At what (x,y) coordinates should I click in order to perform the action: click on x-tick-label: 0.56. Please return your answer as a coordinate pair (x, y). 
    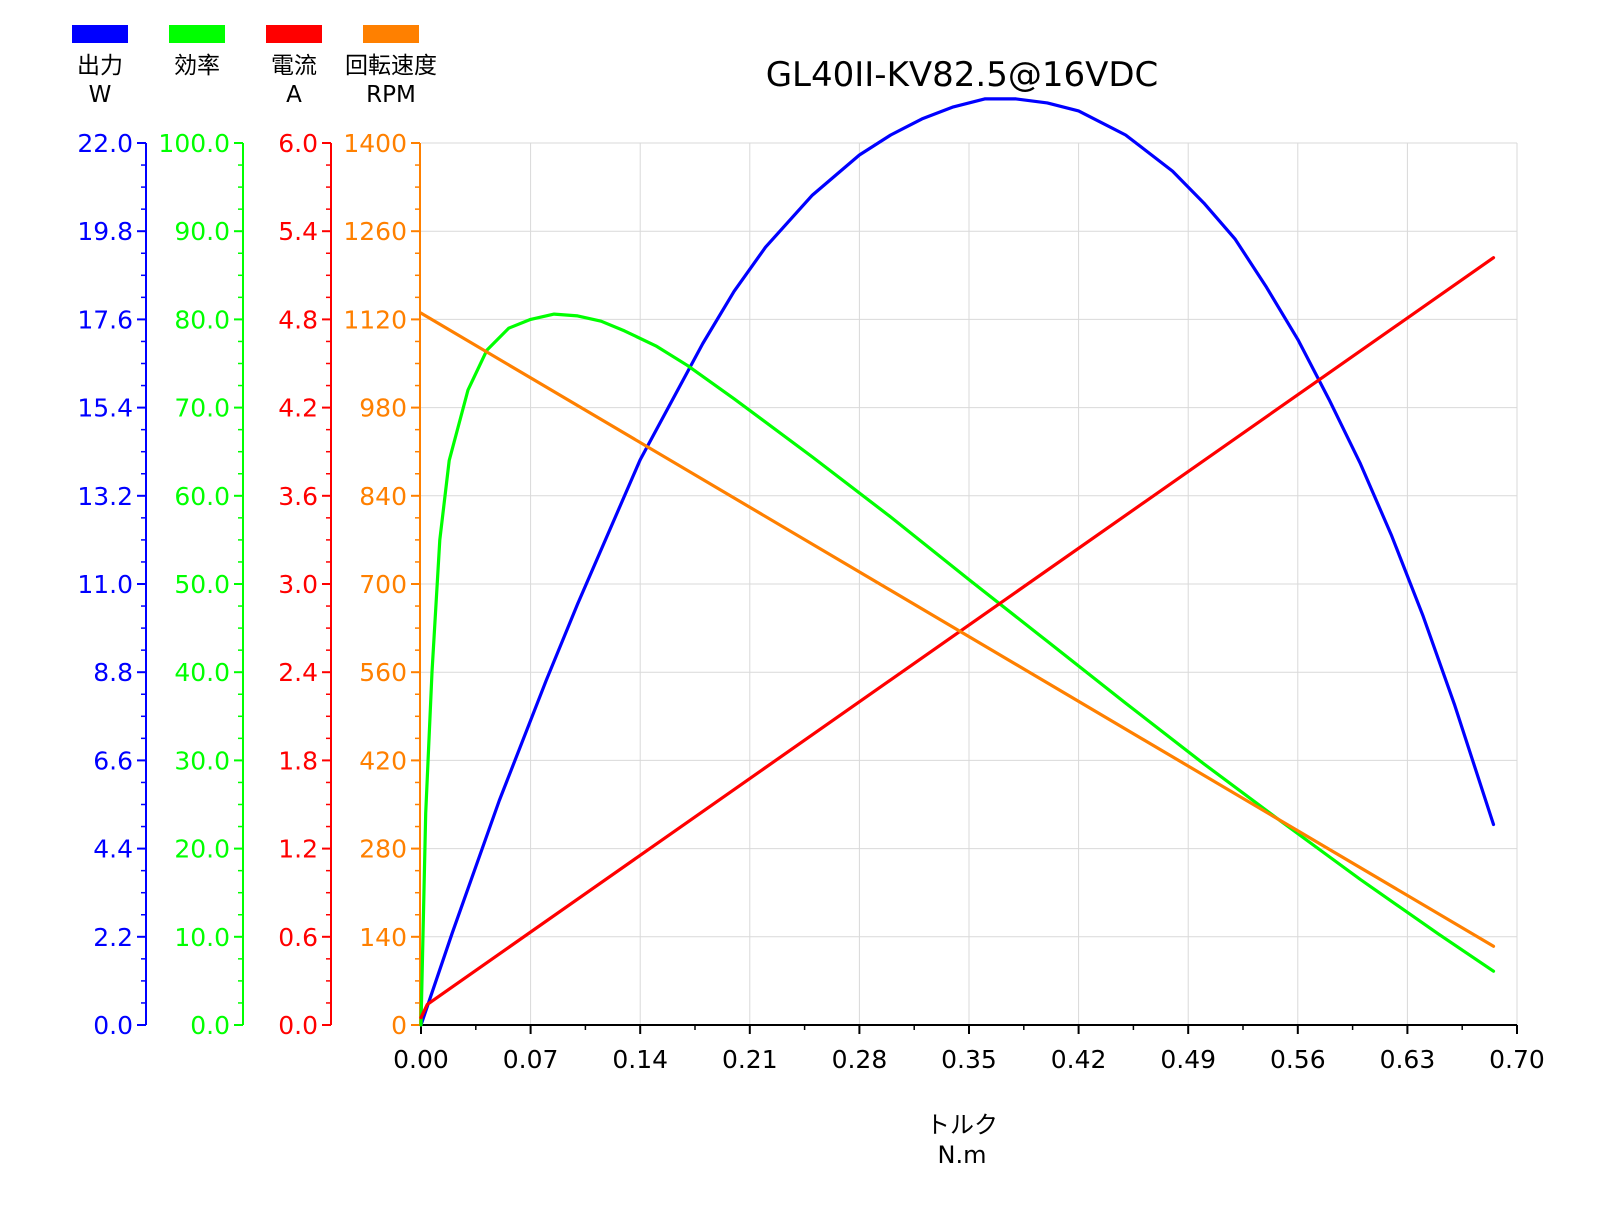
    Looking at the image, I should click on (1298, 1059).